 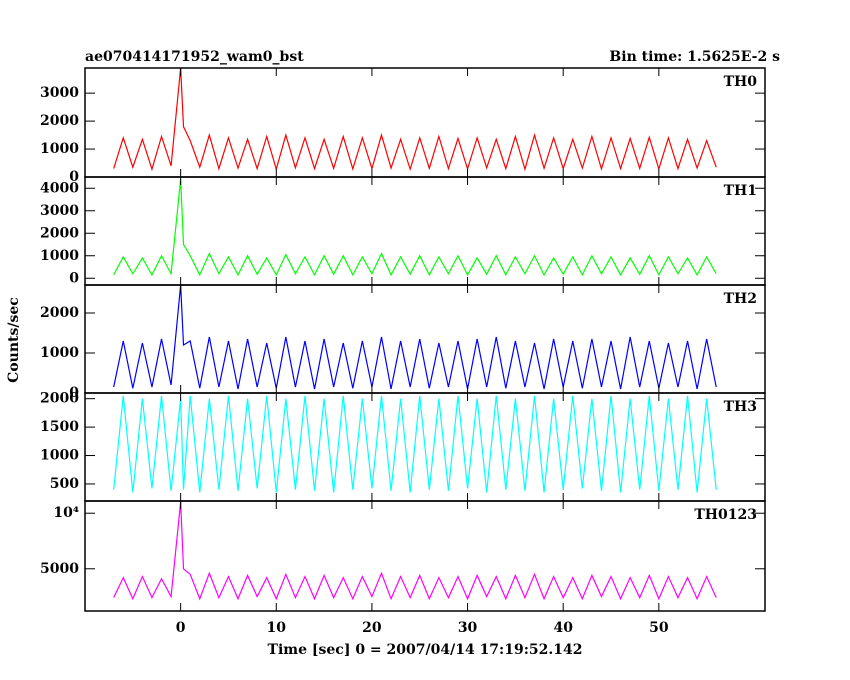 I want to click on x-tick-label: 0, so click(x=181, y=628).